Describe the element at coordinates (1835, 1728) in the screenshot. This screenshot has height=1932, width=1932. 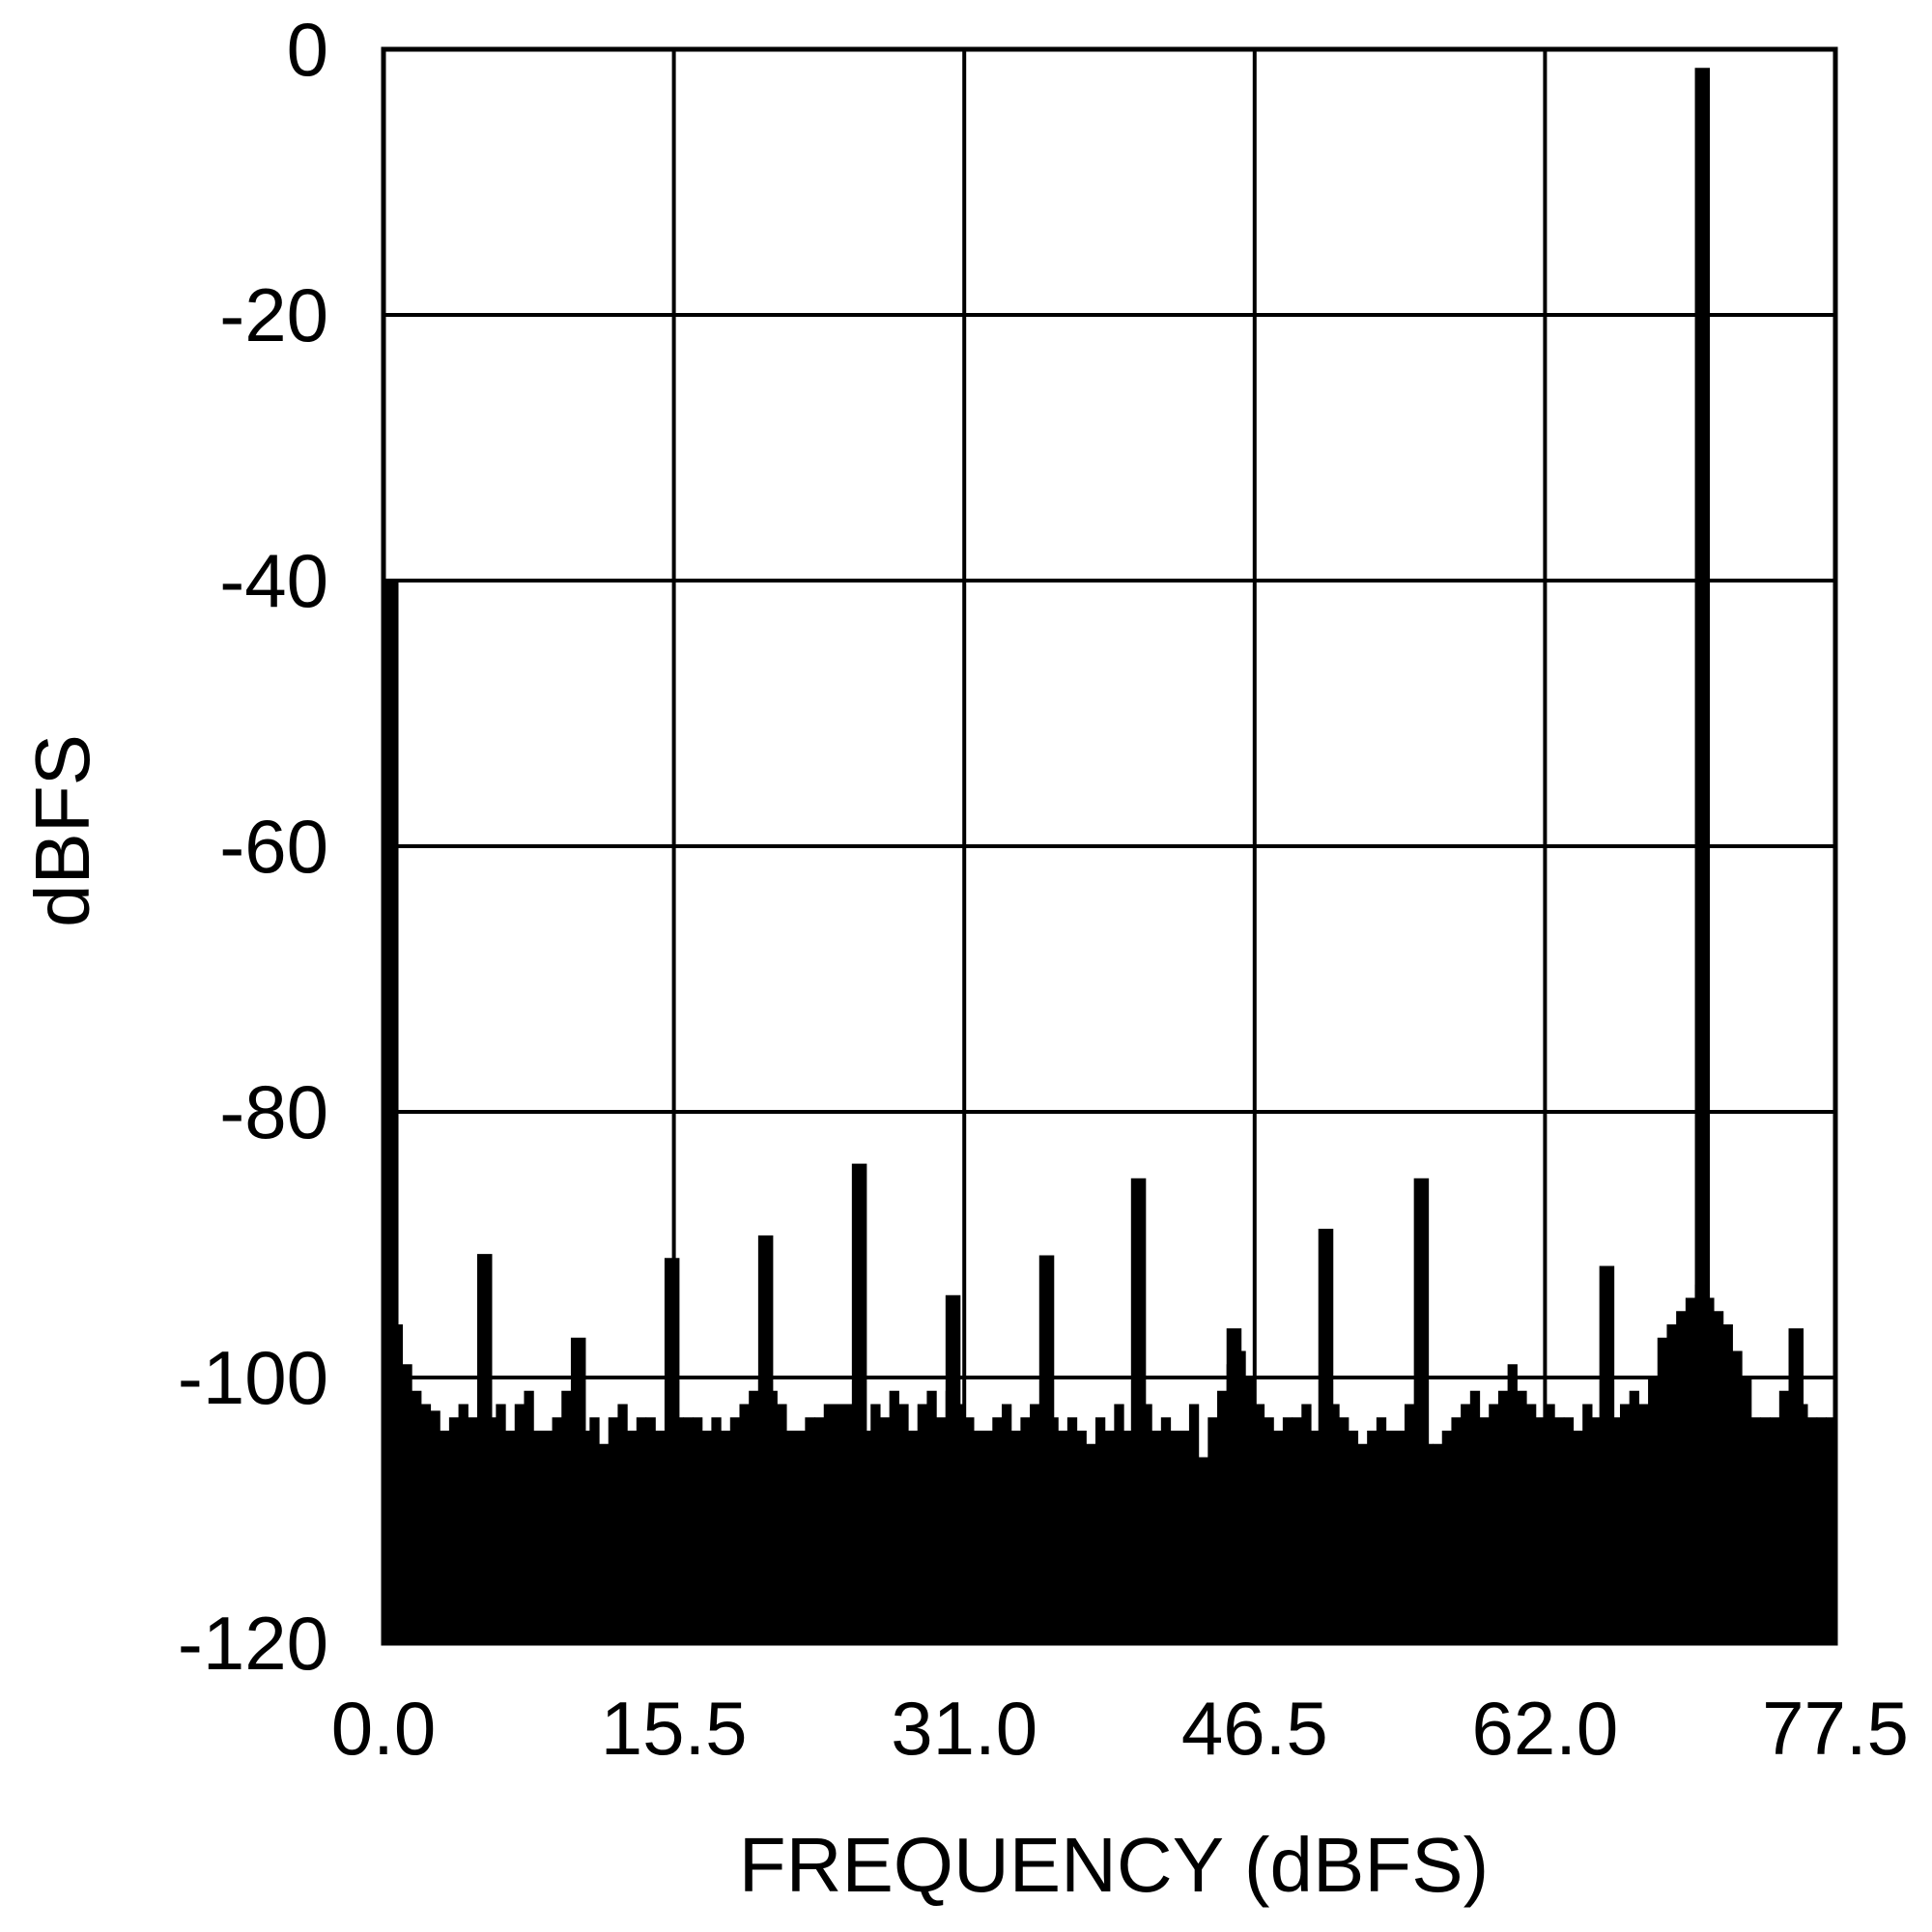
I see `x-tick-label: 77.5` at that location.